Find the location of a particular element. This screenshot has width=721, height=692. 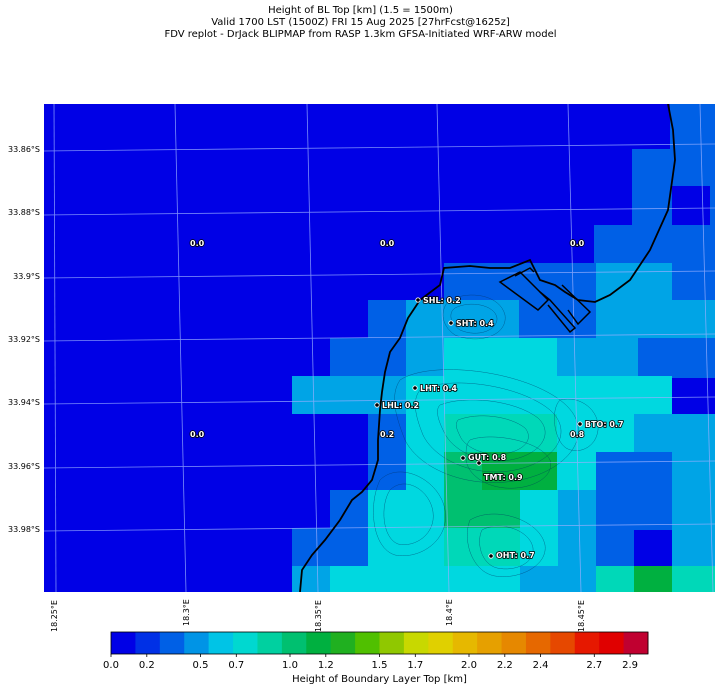

station-shl: SHL: 0.2 is located at coordinates (438, 300).